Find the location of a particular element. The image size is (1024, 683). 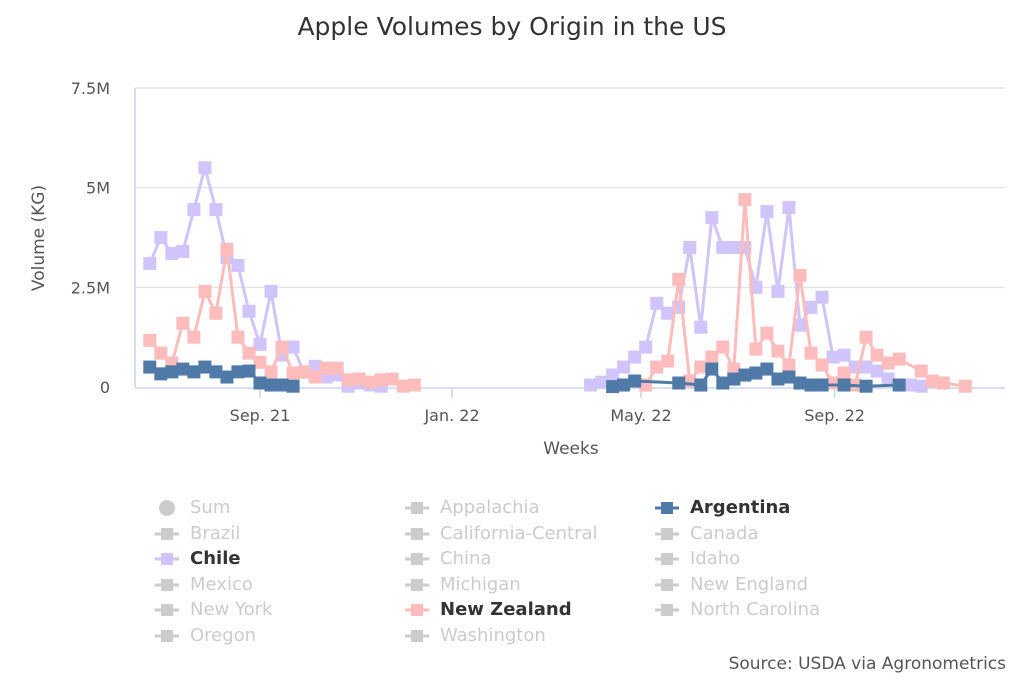

legend-label: New York is located at coordinates (231, 610).